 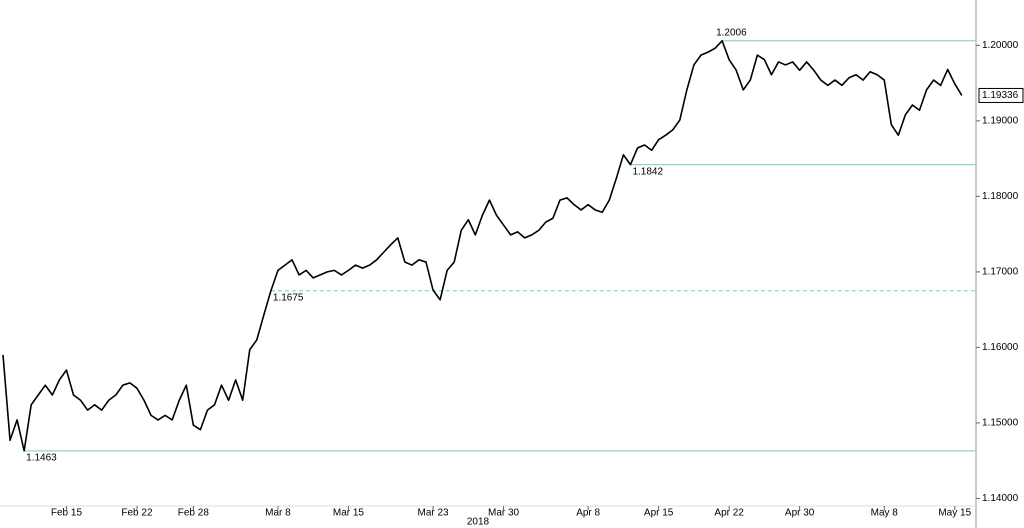 What do you see at coordinates (478, 522) in the screenshot?
I see `x-axis-label: 2018` at bounding box center [478, 522].